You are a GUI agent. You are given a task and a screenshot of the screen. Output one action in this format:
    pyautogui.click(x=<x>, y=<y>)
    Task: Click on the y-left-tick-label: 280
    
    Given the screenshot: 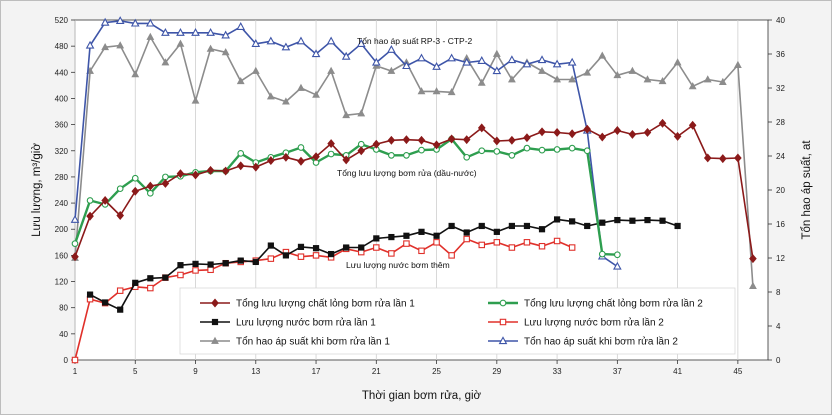 What is the action you would take?
    pyautogui.click(x=62, y=177)
    